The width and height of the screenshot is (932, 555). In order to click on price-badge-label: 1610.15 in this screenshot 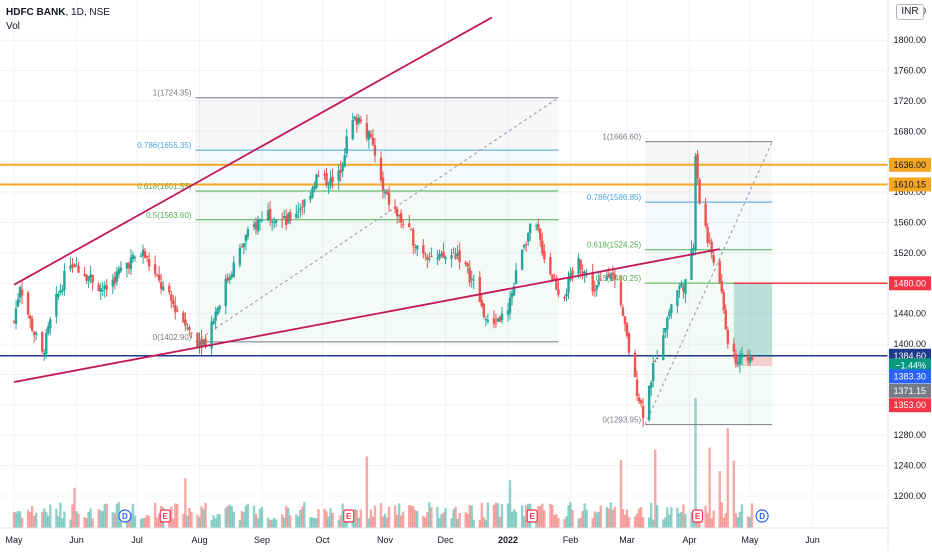, I will do `click(909, 184)`.